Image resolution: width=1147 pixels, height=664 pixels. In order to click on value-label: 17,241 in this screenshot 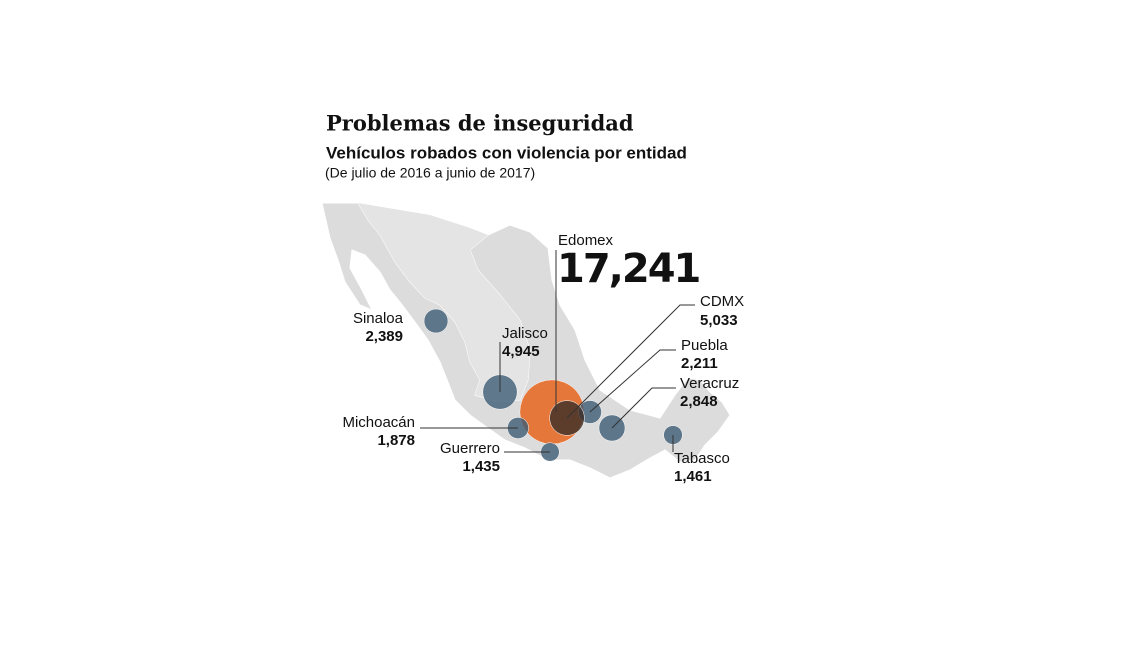, I will do `click(628, 269)`.